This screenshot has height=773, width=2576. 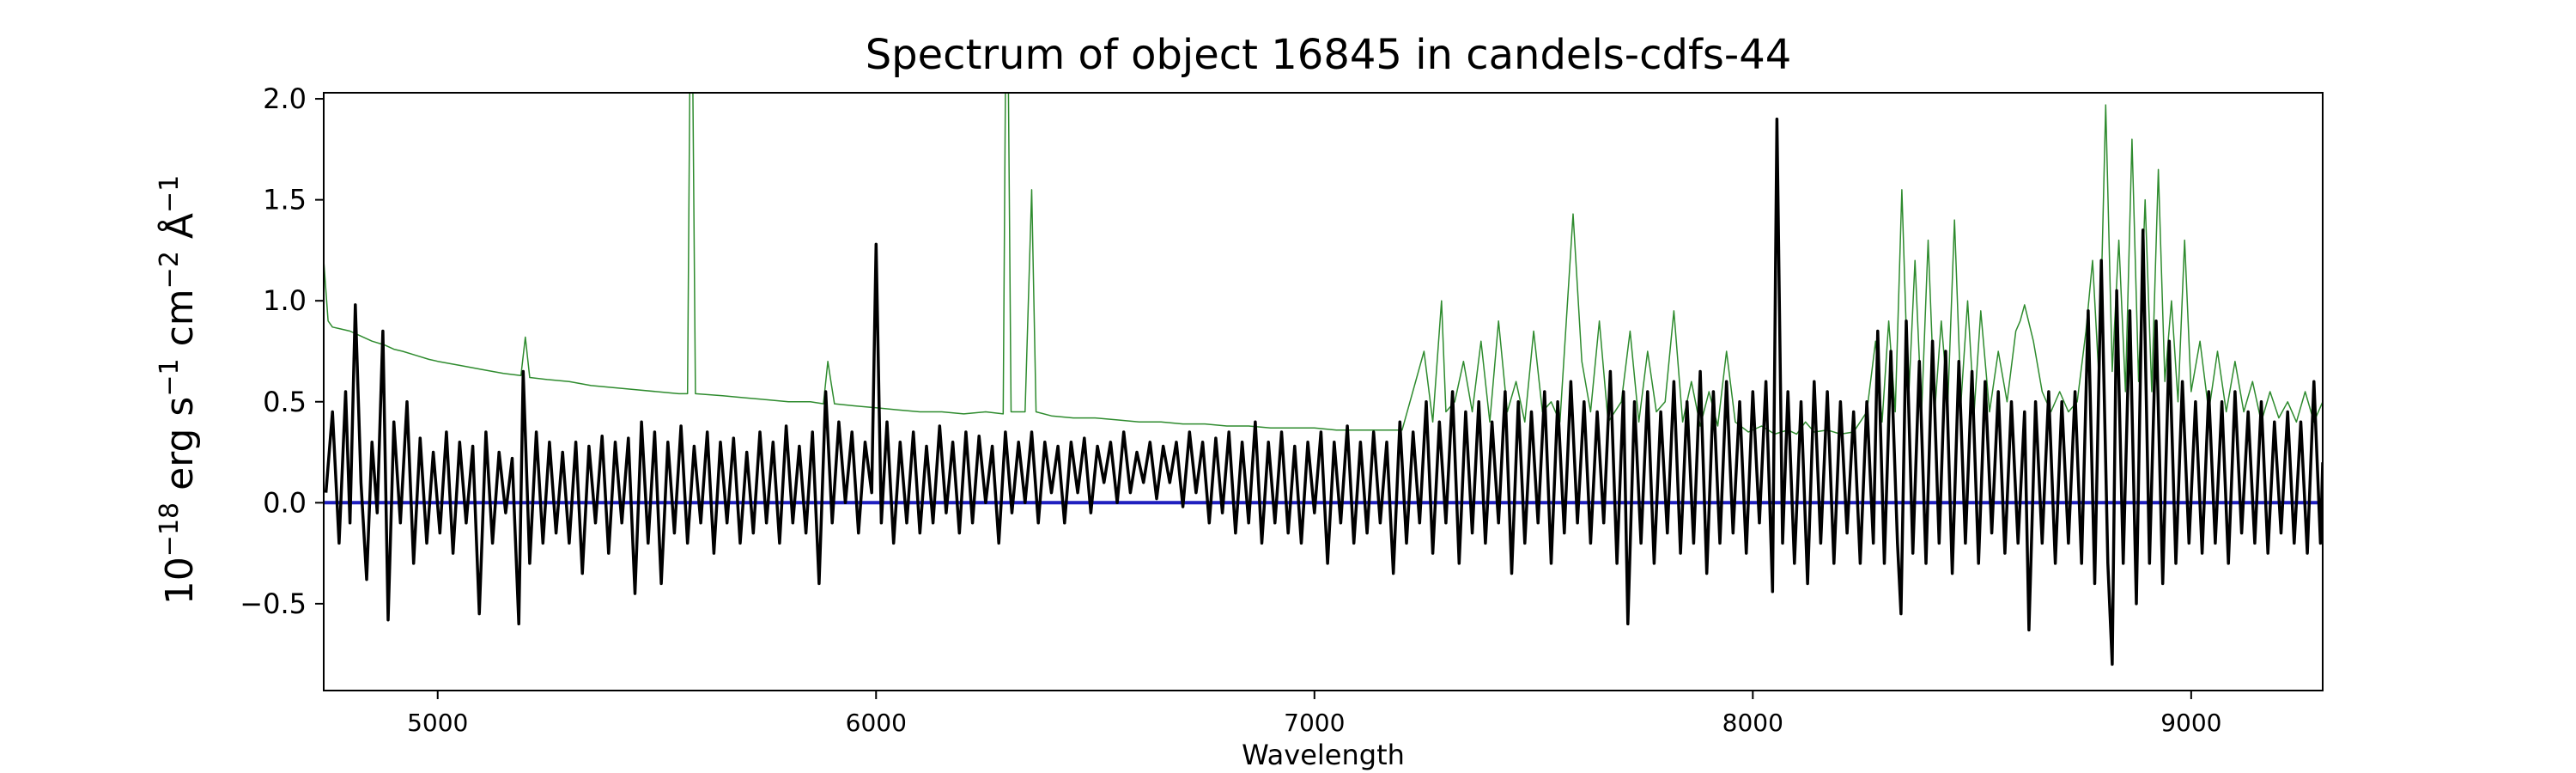 I want to click on y-axis-label: 10−18 erg s−1 cm−2 Å−1, so click(x=179, y=390).